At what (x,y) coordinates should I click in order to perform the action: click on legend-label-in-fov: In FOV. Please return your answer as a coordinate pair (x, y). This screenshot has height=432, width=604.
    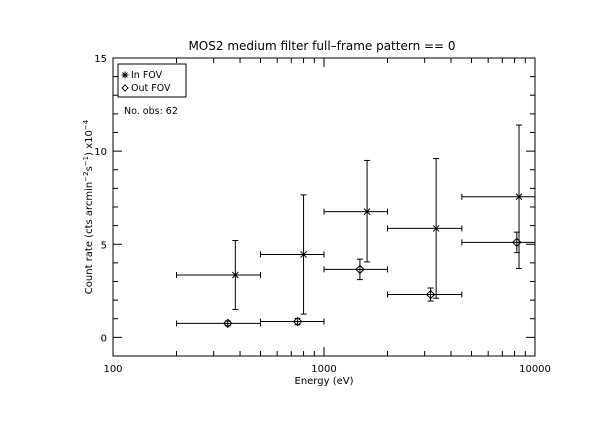
    Looking at the image, I should click on (147, 75).